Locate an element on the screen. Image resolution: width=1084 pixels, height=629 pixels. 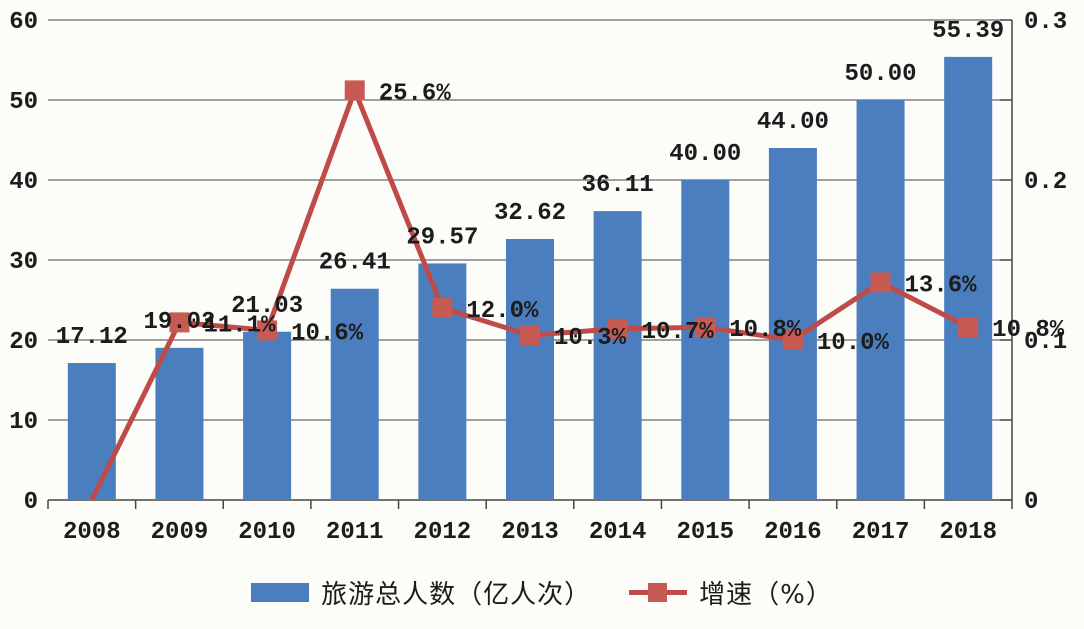
legend-line-marker-icon is located at coordinates (658, 592).